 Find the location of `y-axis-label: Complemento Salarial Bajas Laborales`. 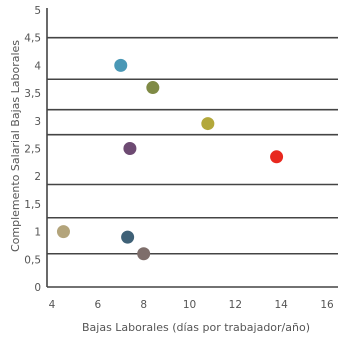

y-axis-label: Complemento Salarial Bajas Laborales is located at coordinates (15, 146).